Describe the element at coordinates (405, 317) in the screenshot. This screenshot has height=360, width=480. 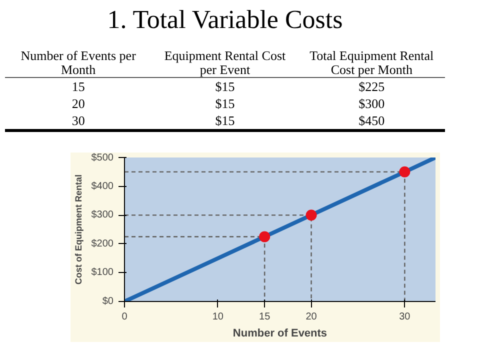
I see `x-tick-label: 30` at that location.